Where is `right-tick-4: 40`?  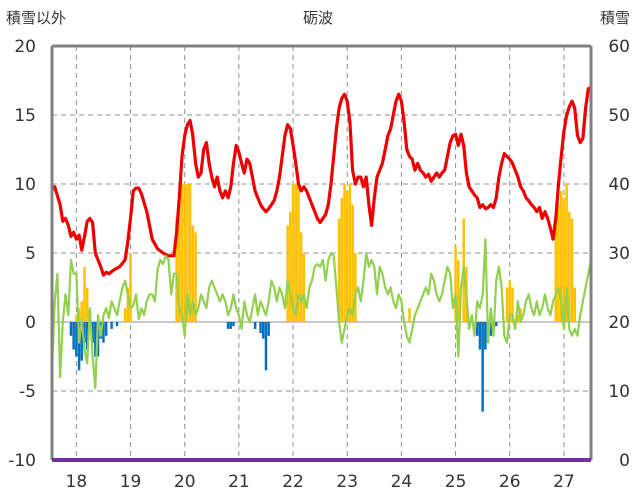 right-tick-4: 40 is located at coordinates (619, 185).